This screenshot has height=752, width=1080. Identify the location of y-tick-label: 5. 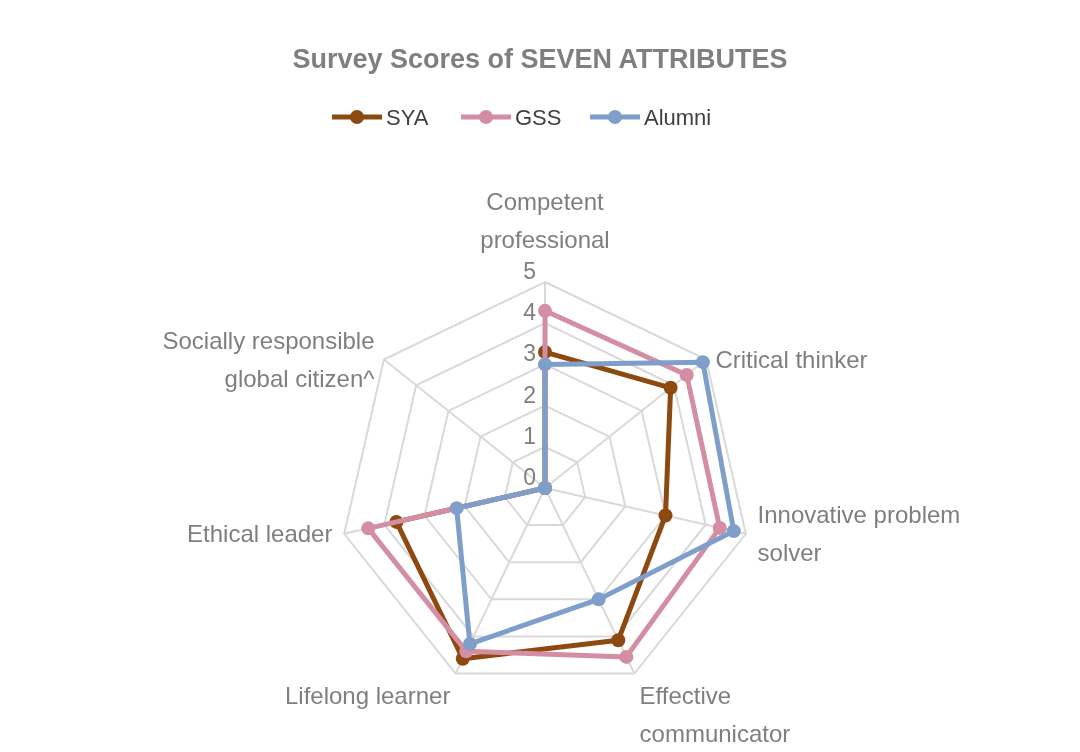
(529, 271).